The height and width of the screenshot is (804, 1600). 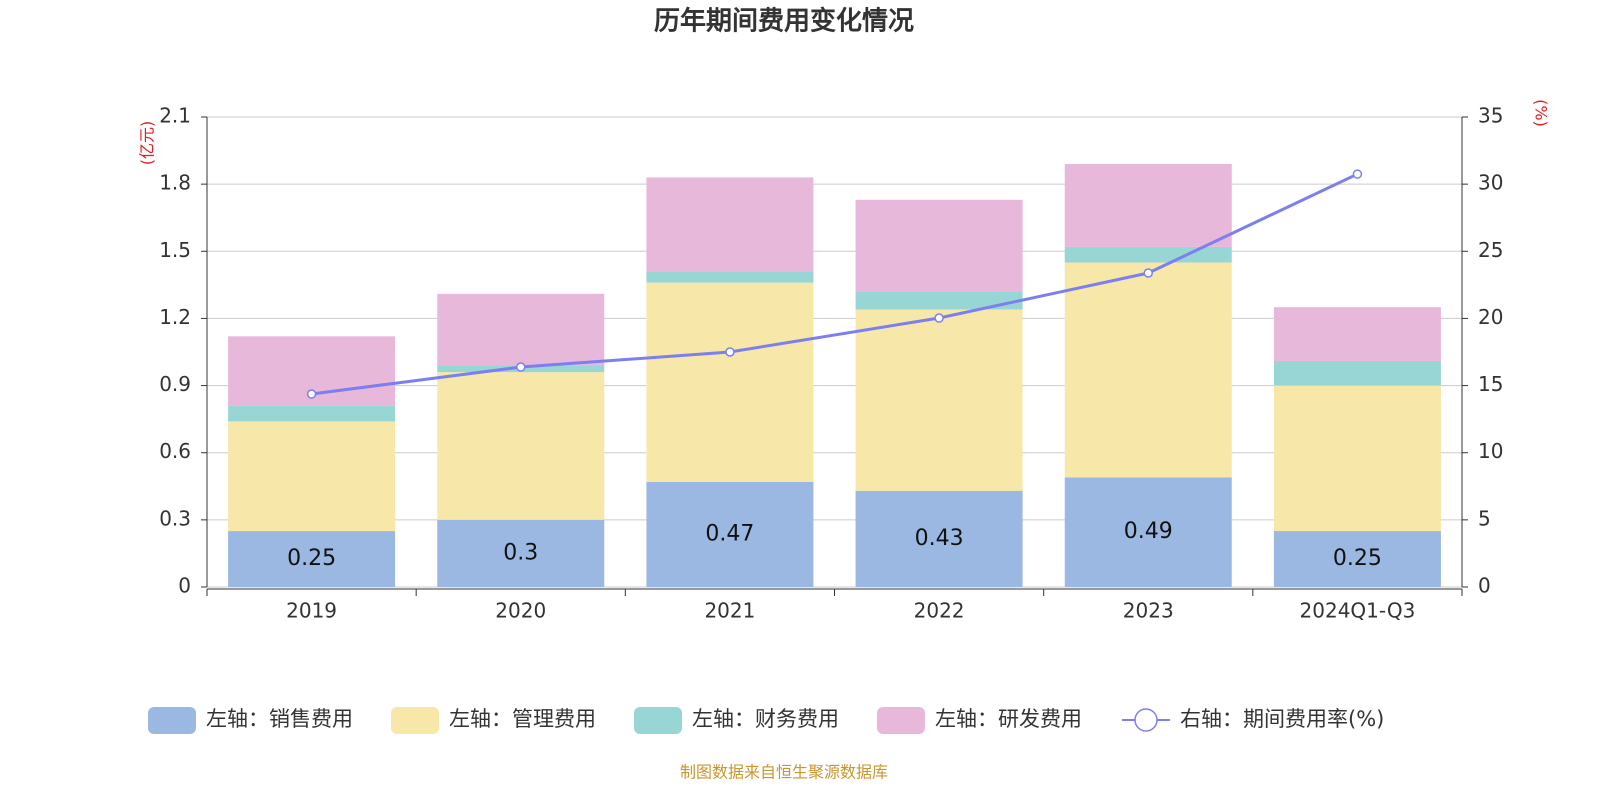 I want to click on y-tick-label: 0.6, so click(x=175, y=451).